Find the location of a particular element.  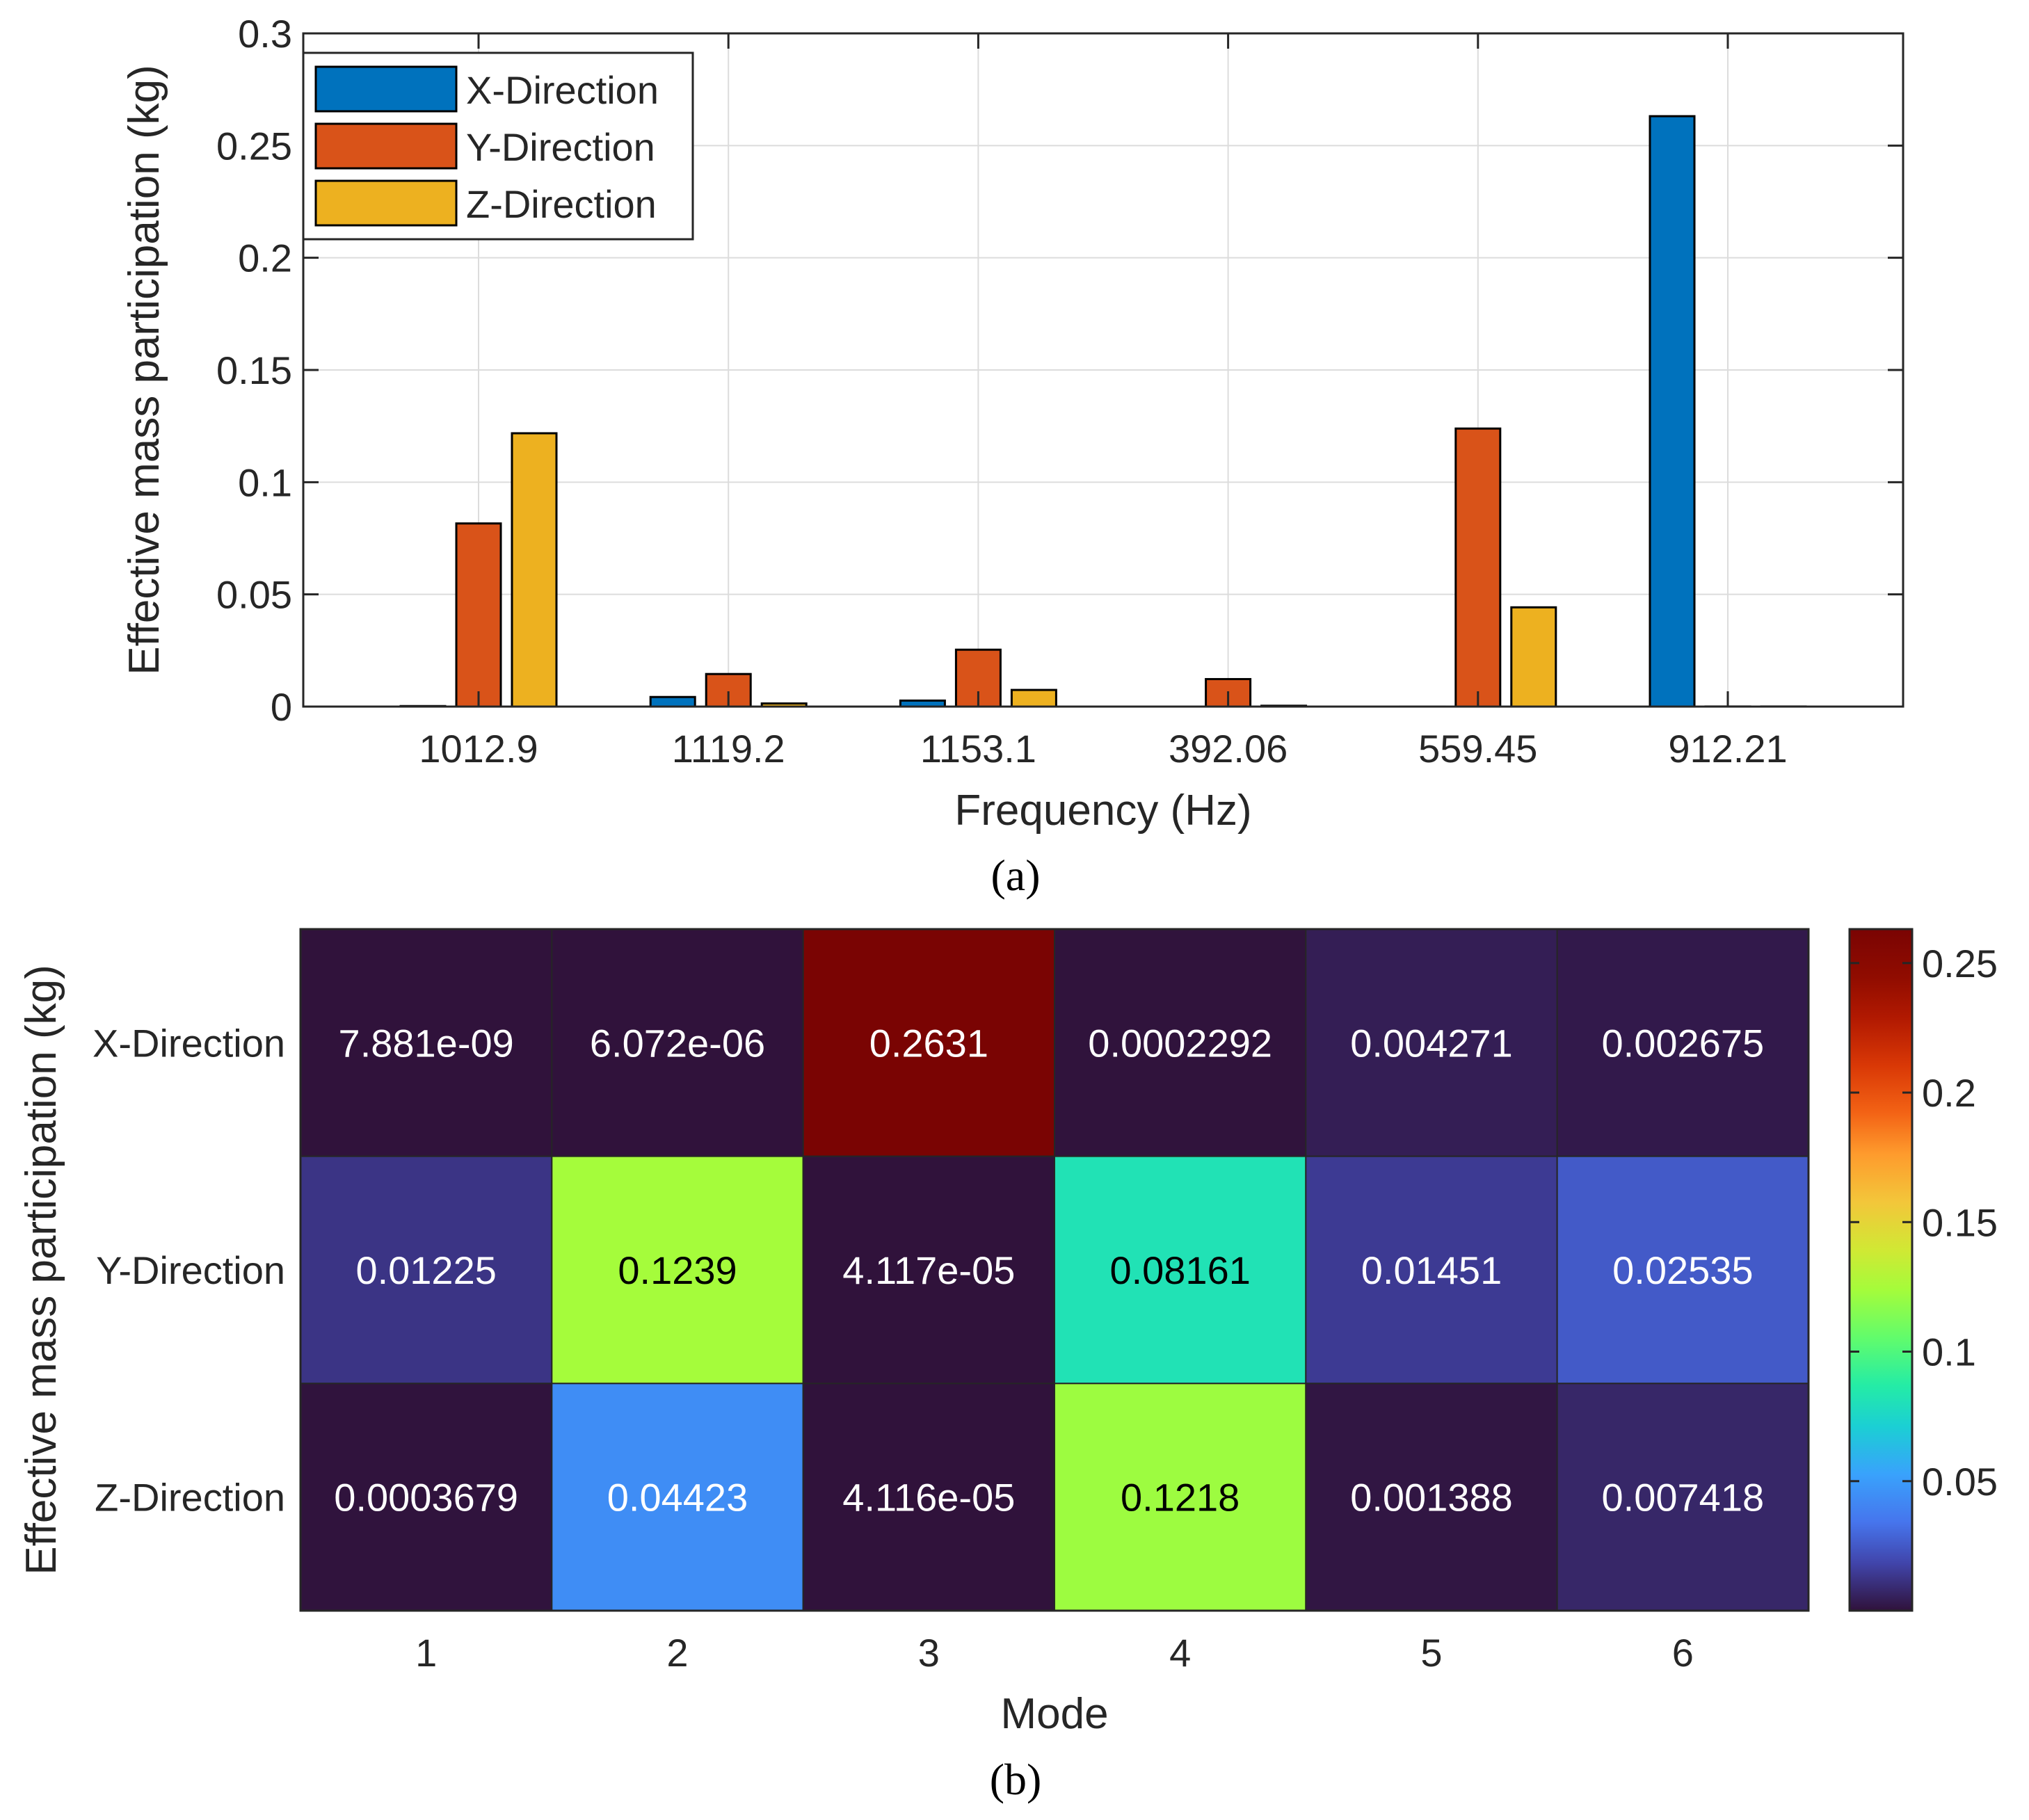

bar-y-tick-labels: 0 0.05 0.1 0.15 0.2 0.25 0.3 is located at coordinates (254, 370).